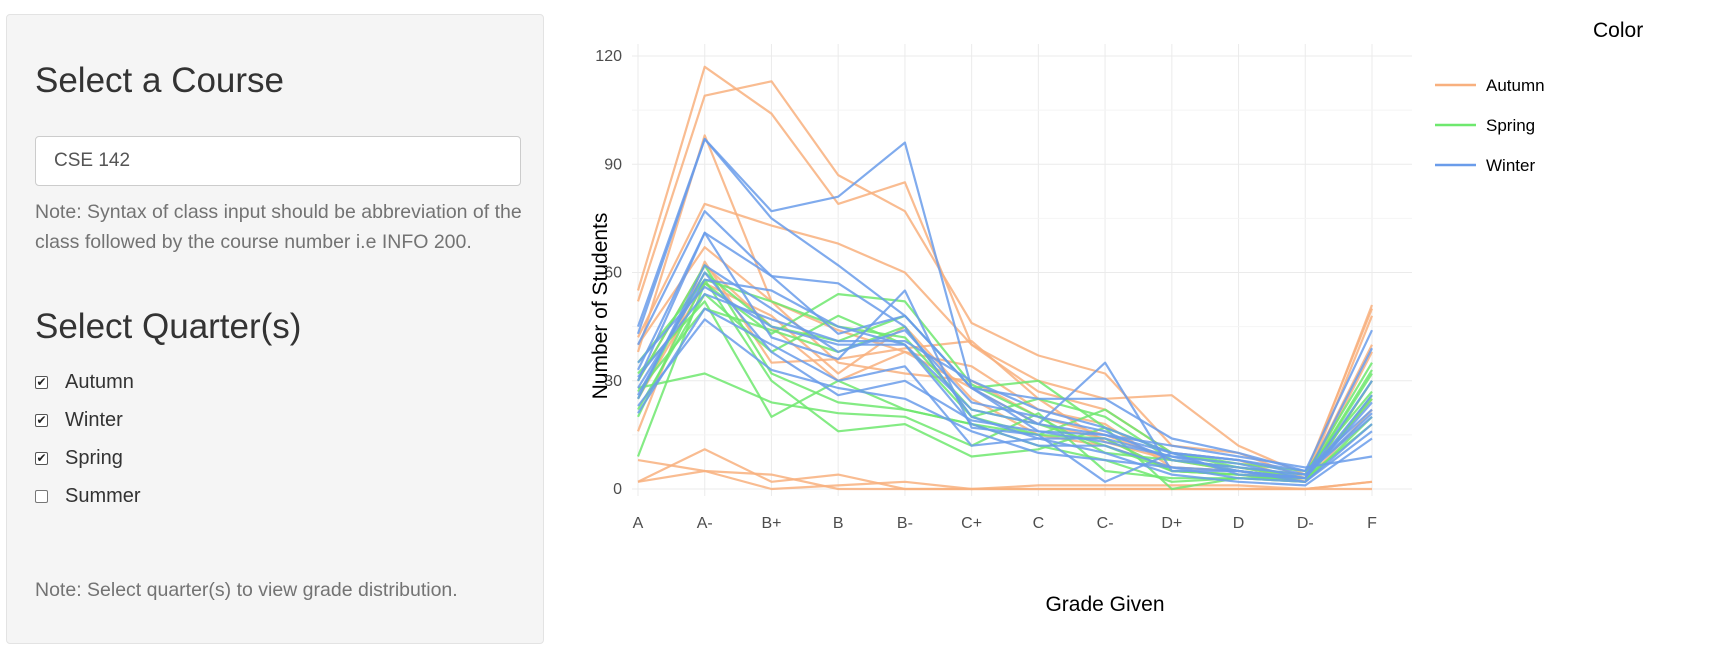  What do you see at coordinates (613, 164) in the screenshot?
I see `y-tick-label: 90` at bounding box center [613, 164].